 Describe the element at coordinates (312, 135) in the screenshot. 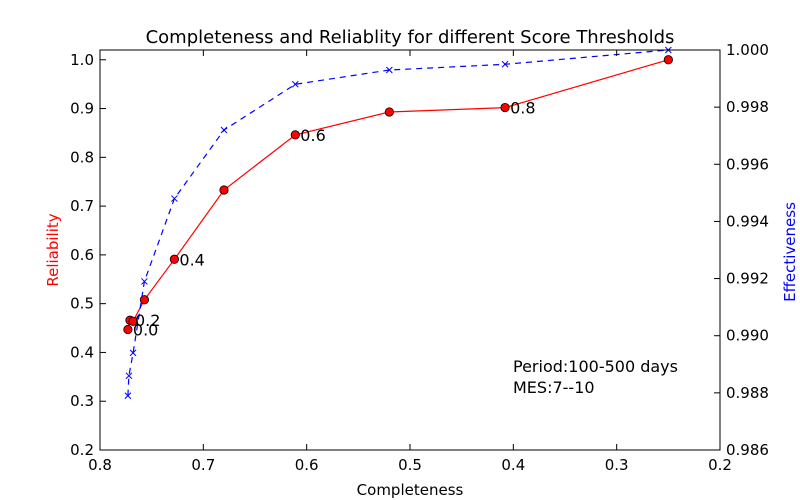

I see `threshold-annotation: 0.6` at that location.